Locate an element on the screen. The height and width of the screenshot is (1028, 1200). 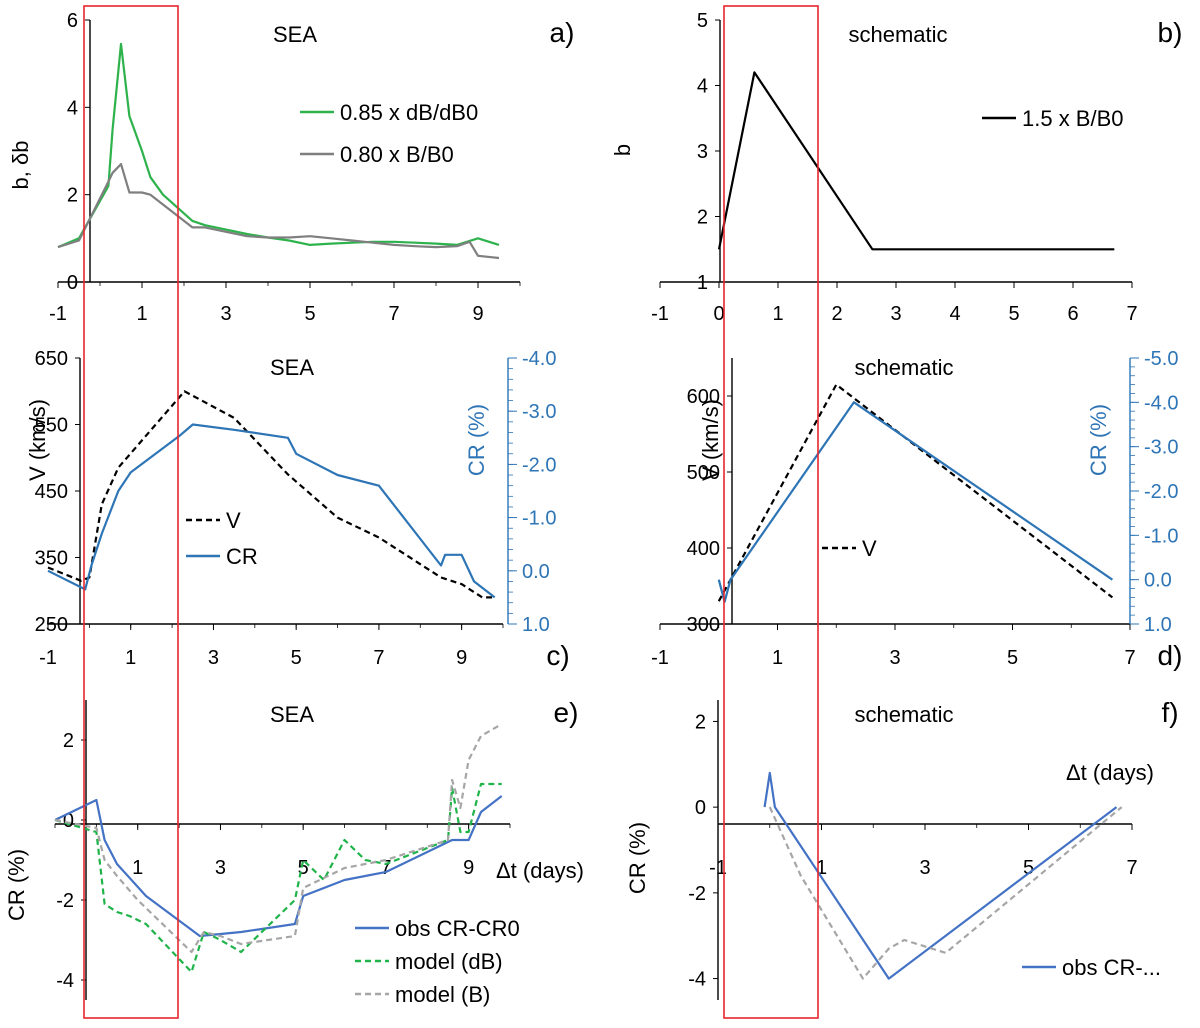
panel-label: e) is located at coordinates (566, 712).